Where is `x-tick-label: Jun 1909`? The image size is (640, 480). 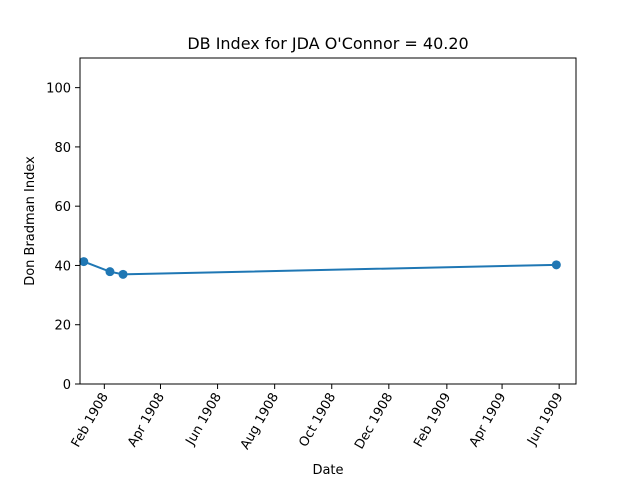
x-tick-label: Jun 1909 is located at coordinates (545, 420).